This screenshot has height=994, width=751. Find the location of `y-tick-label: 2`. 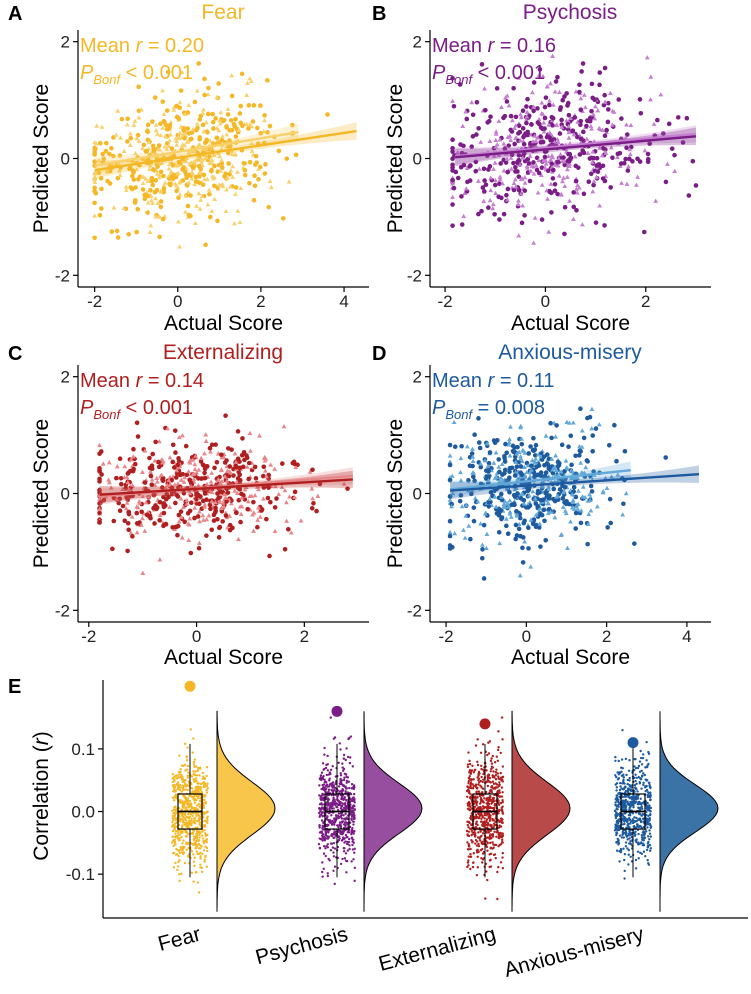

y-tick-label: 2 is located at coordinates (65, 377).